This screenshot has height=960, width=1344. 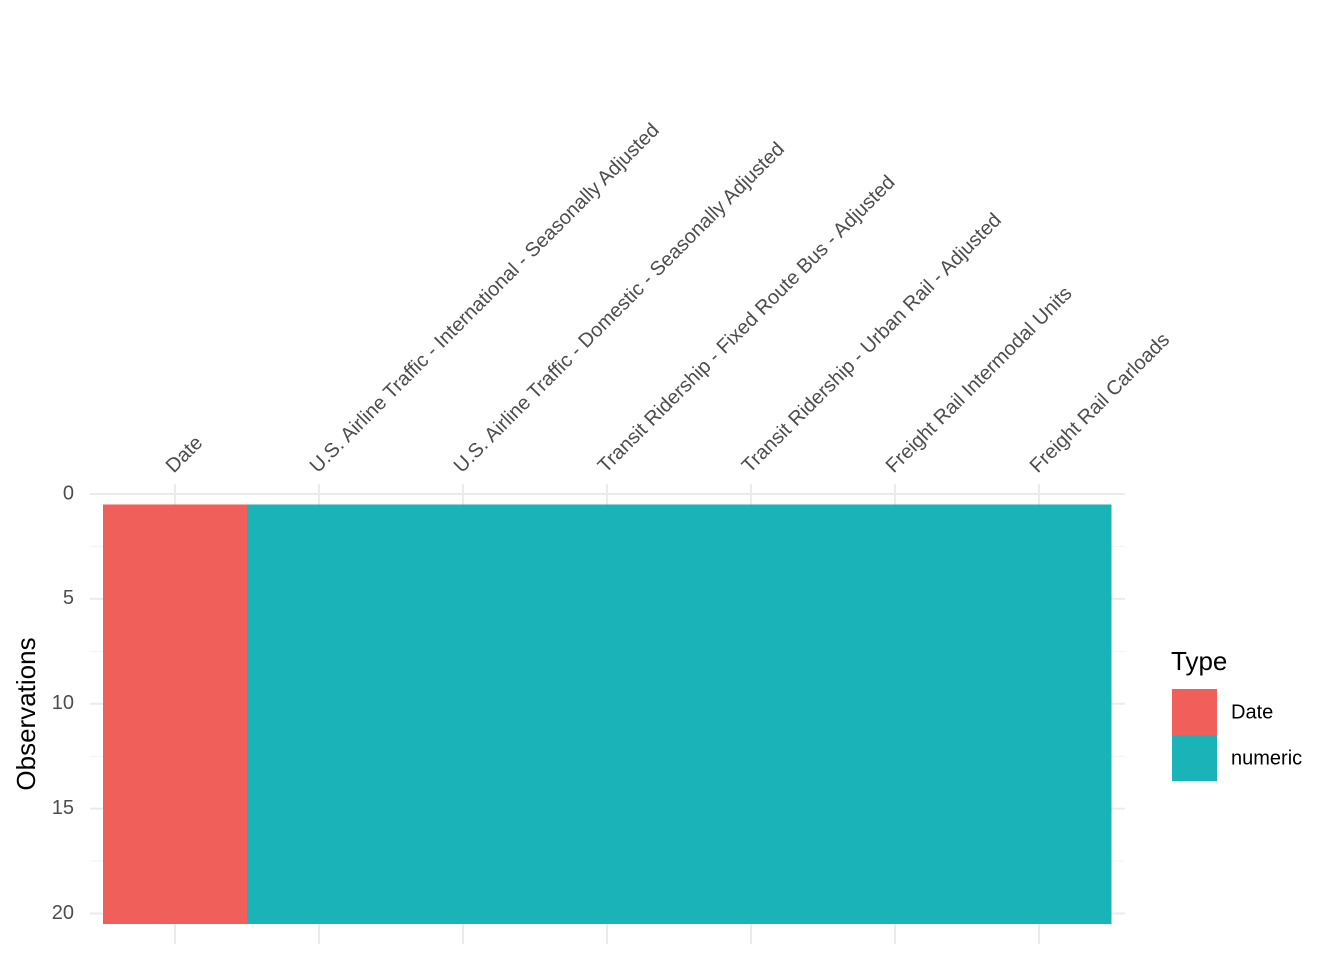 What do you see at coordinates (63, 703) in the screenshot?
I see `y-tick-label: 10` at bounding box center [63, 703].